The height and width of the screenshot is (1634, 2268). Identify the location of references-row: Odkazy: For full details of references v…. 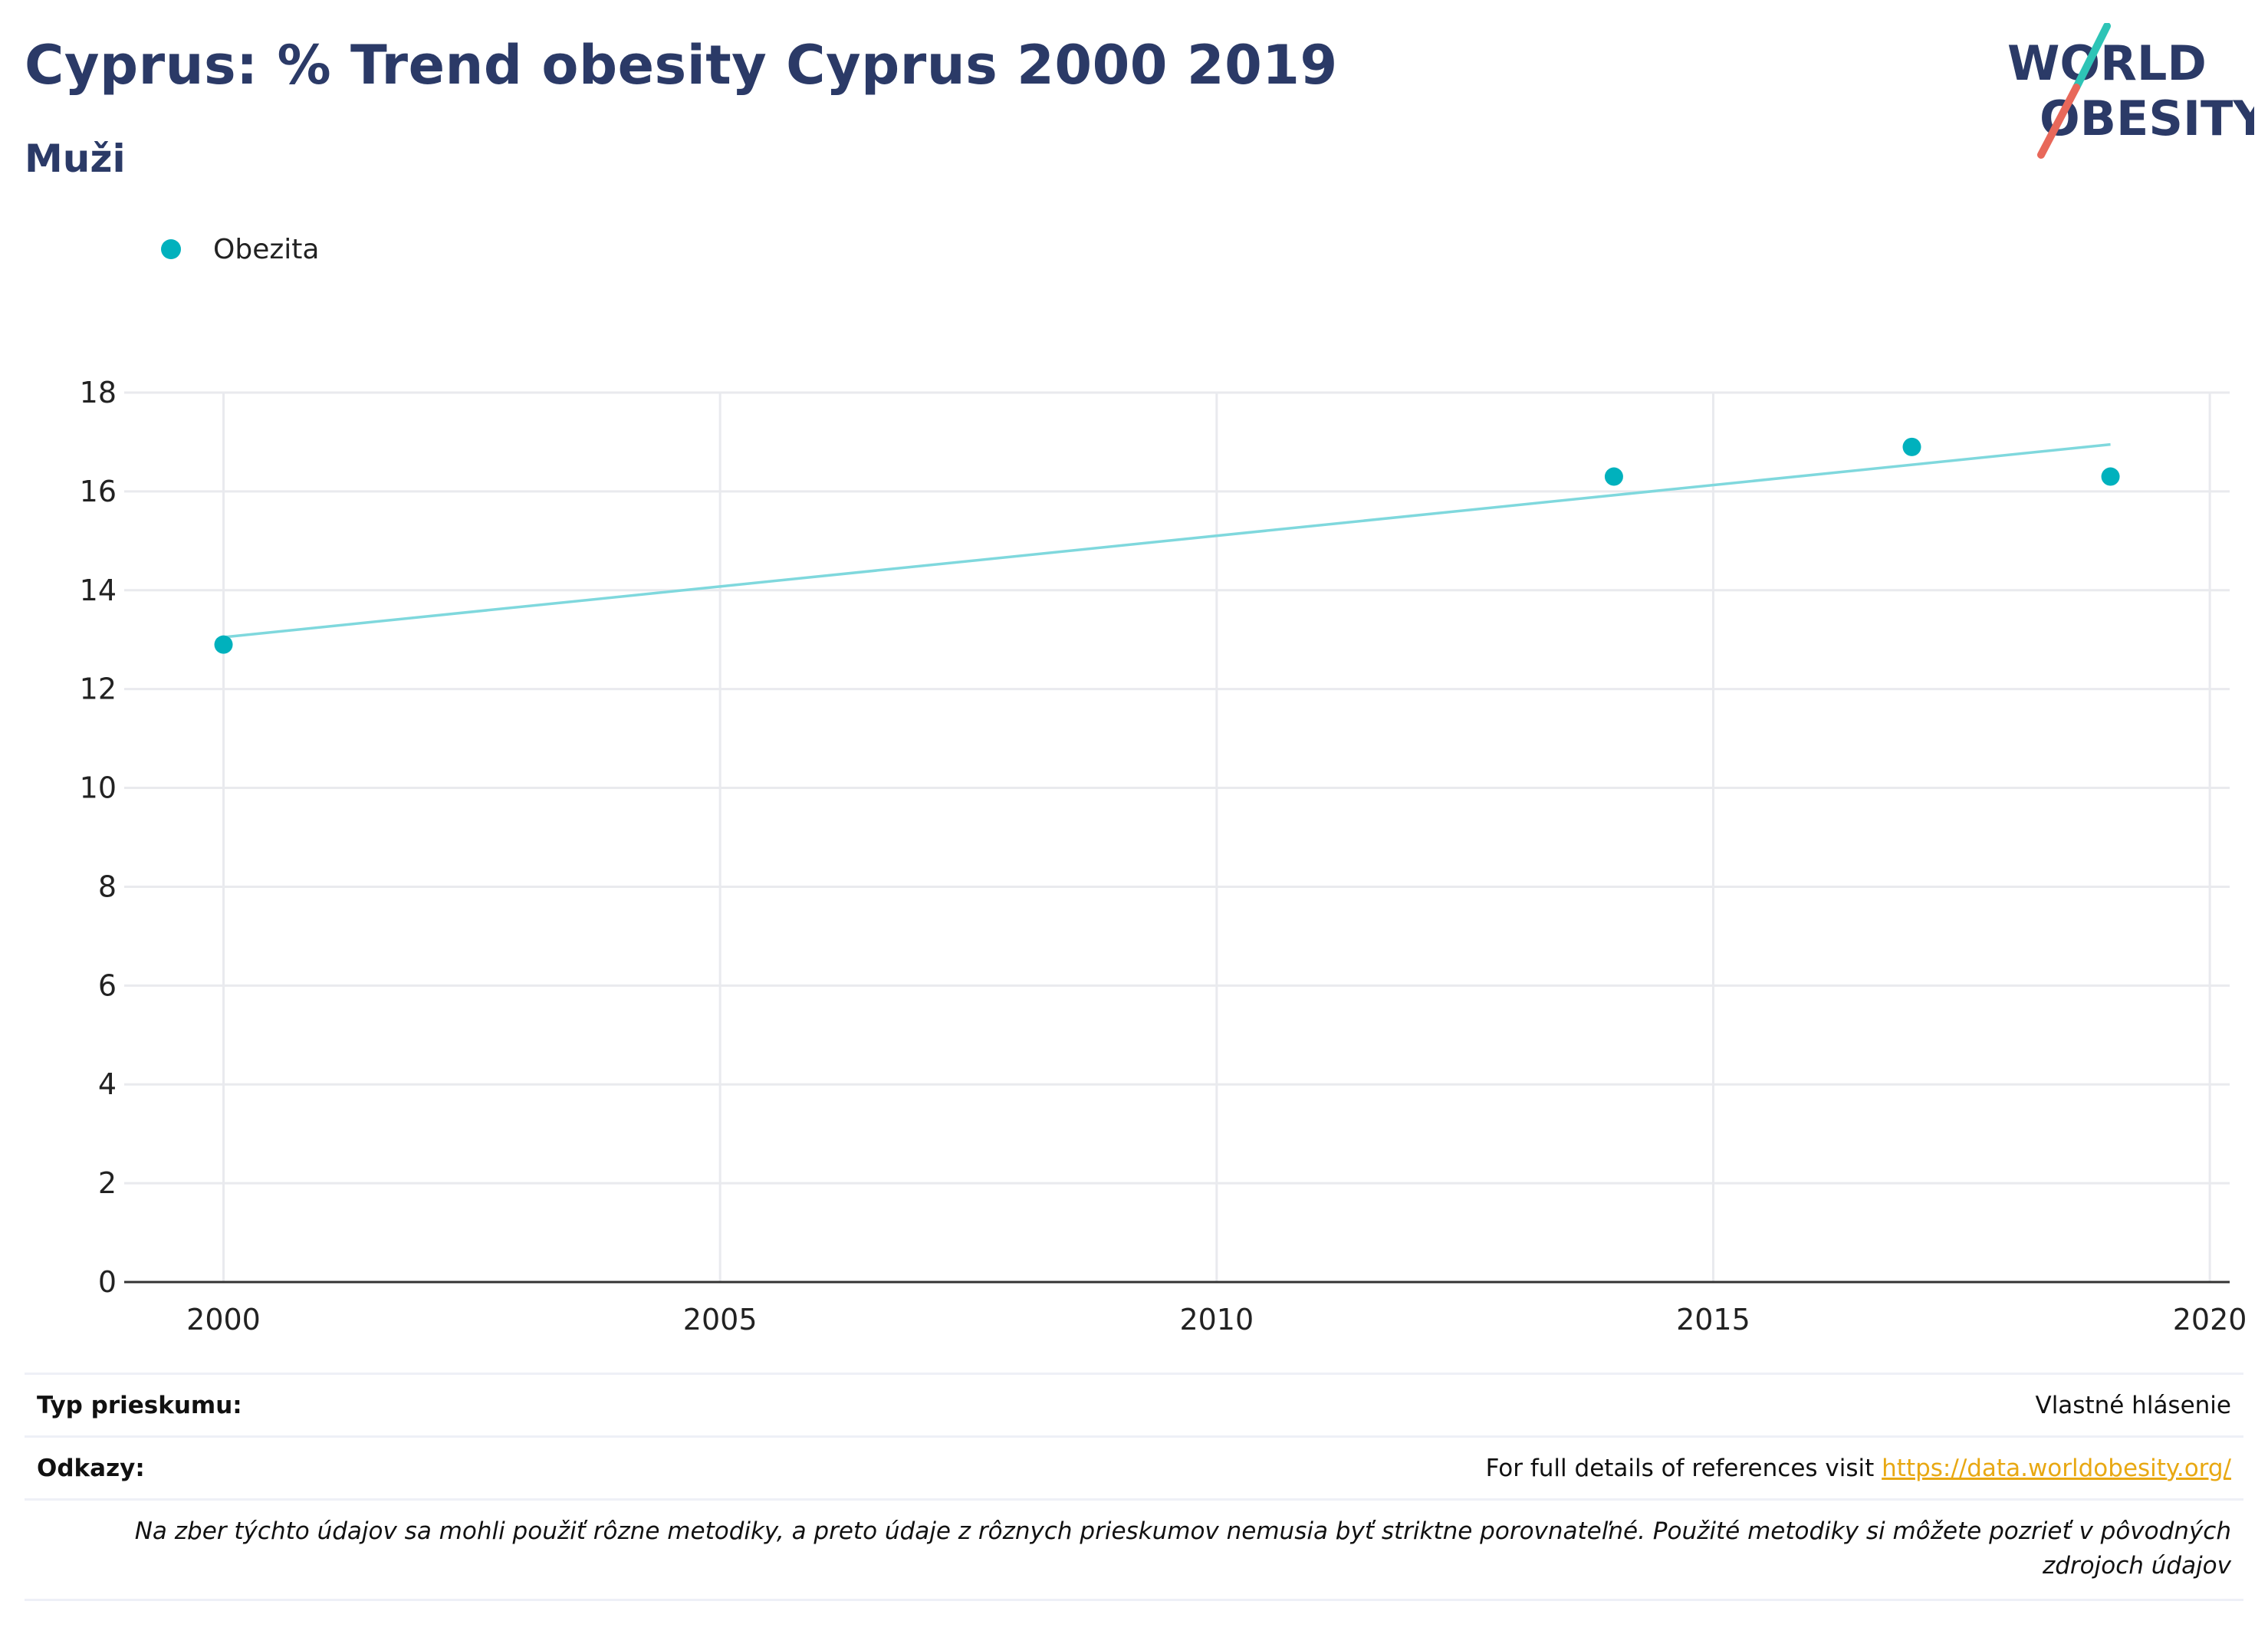
(1134, 1467).